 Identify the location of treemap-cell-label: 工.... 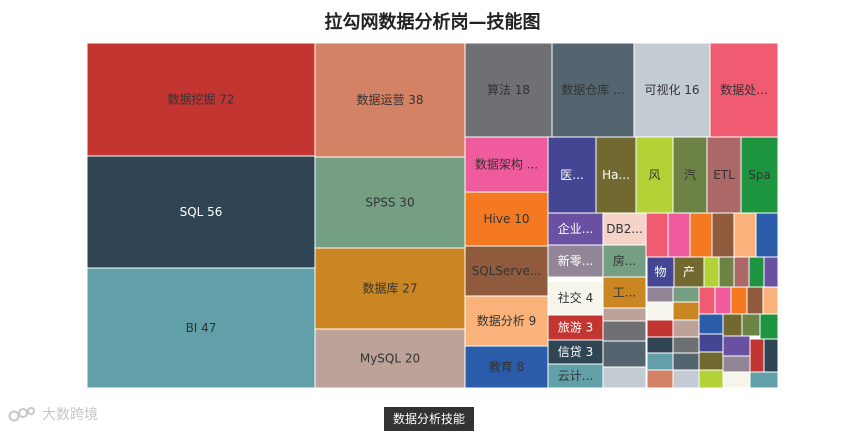
(624, 293).